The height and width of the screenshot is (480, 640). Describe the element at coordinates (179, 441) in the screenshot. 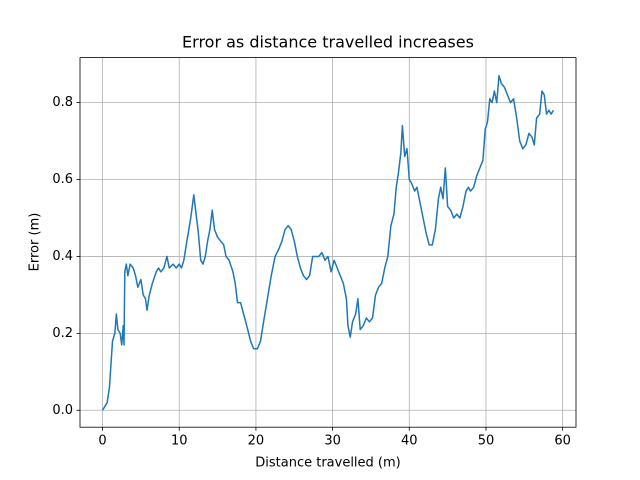

I see `x-tick-label: 10` at that location.